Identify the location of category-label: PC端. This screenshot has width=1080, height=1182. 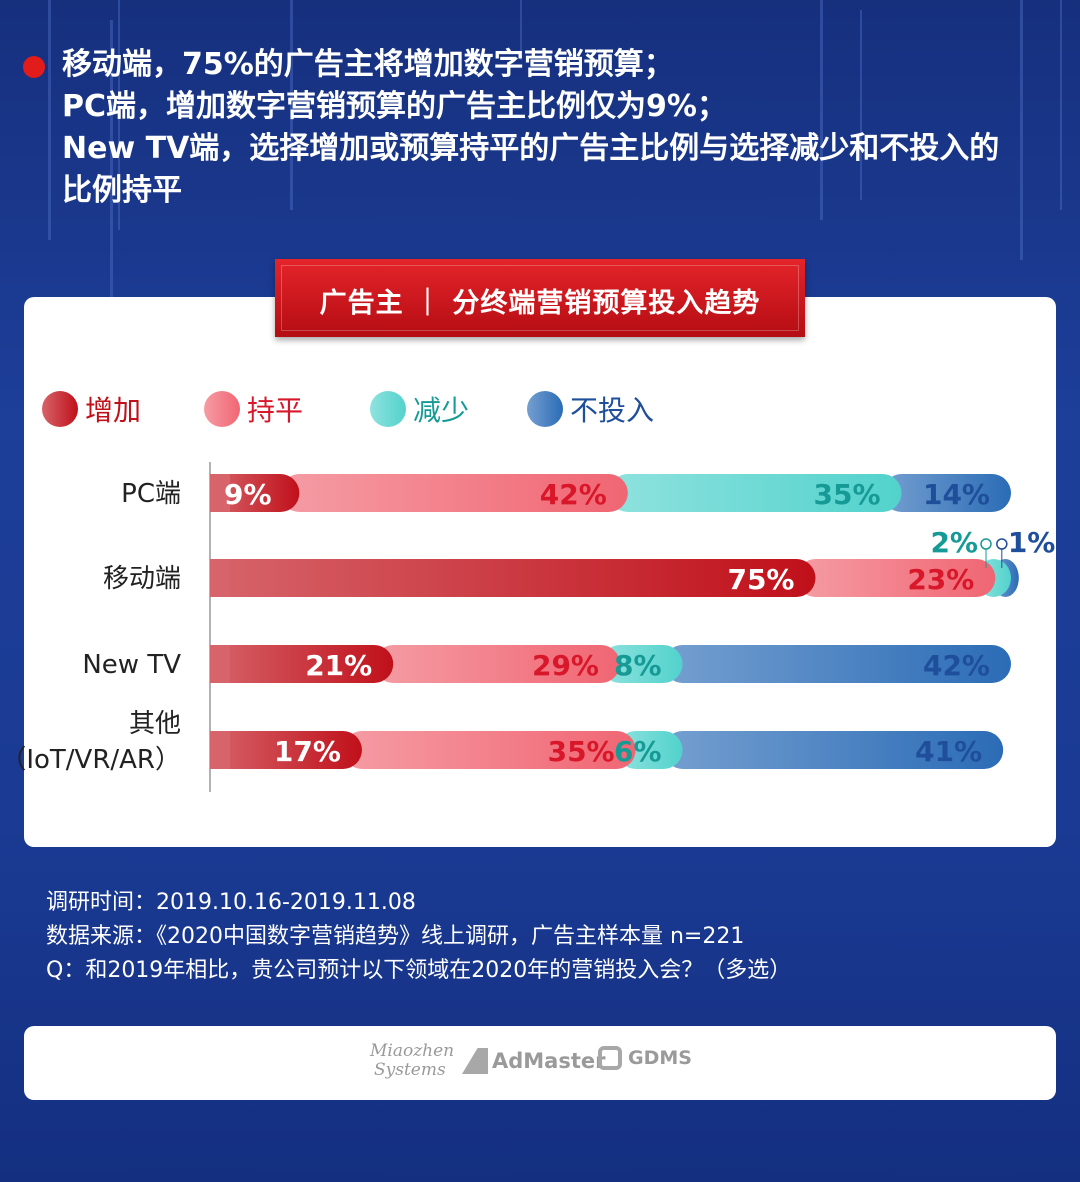
(151, 494).